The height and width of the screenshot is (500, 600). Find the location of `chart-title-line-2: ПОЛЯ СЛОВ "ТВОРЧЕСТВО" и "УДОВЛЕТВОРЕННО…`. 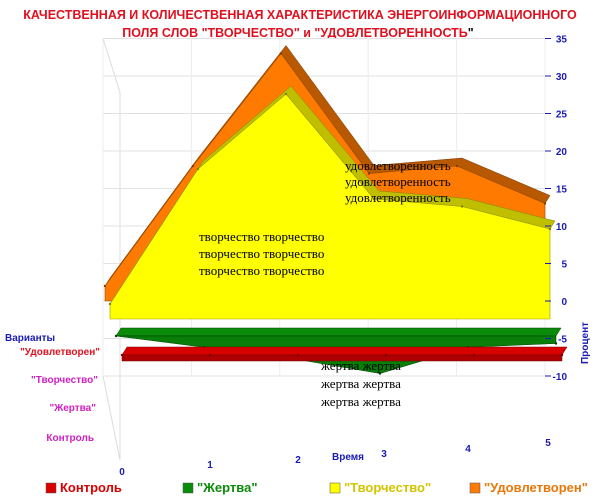

chart-title-line-2: ПОЛЯ СЛОВ "ТВОРЧЕСТВО" и "УДОВЛЕТВОРЕННО… is located at coordinates (298, 33).